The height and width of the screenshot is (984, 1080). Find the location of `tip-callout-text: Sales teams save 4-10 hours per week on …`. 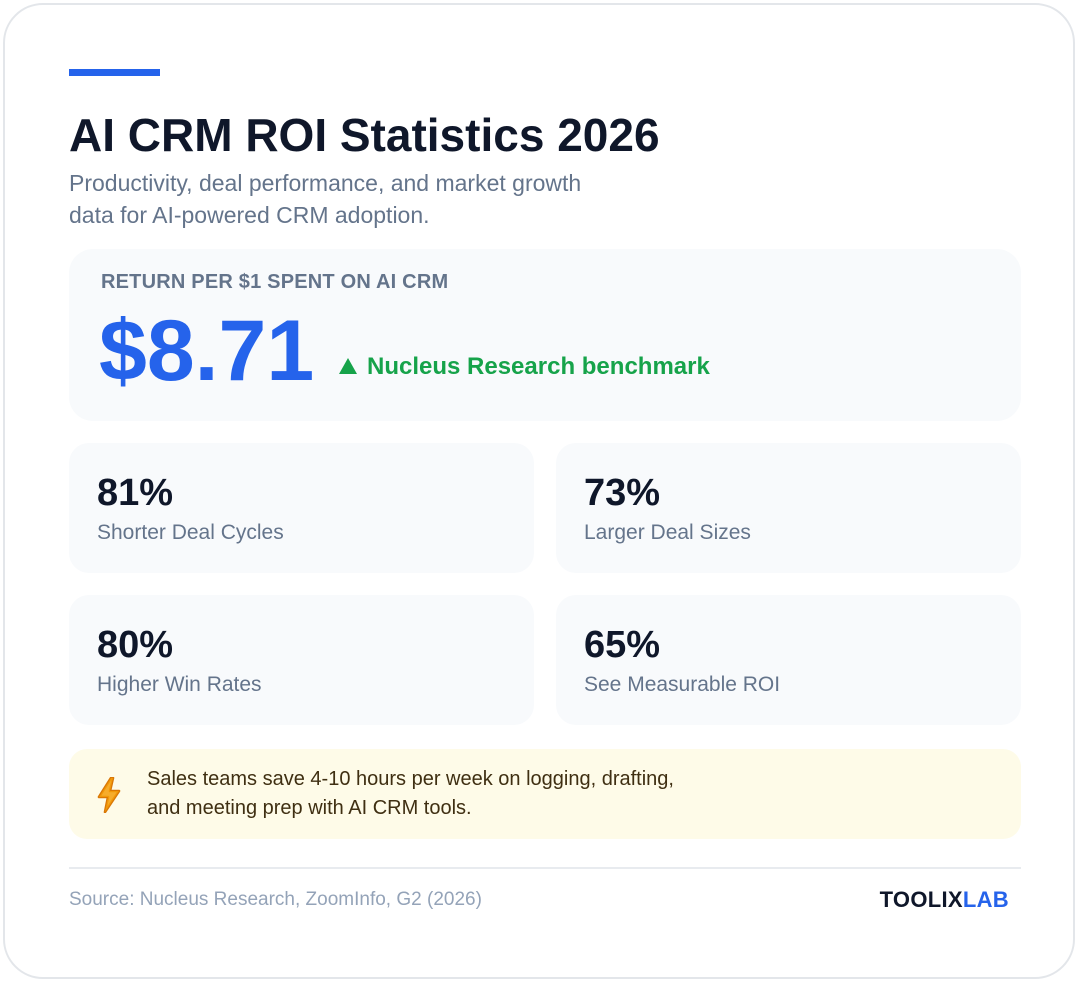

tip-callout-text: Sales teams save 4-10 hours per week on … is located at coordinates (410, 793).